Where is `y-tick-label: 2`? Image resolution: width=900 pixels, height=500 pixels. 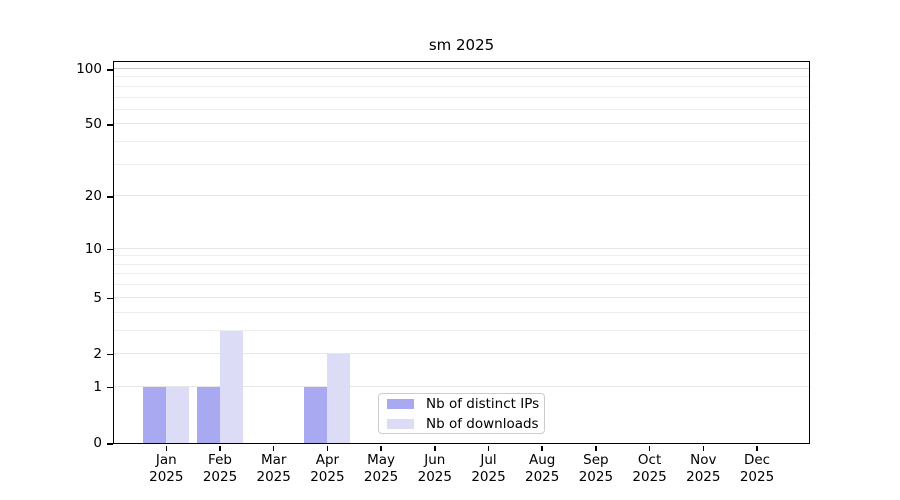
y-tick-label: 2 is located at coordinates (97, 353).